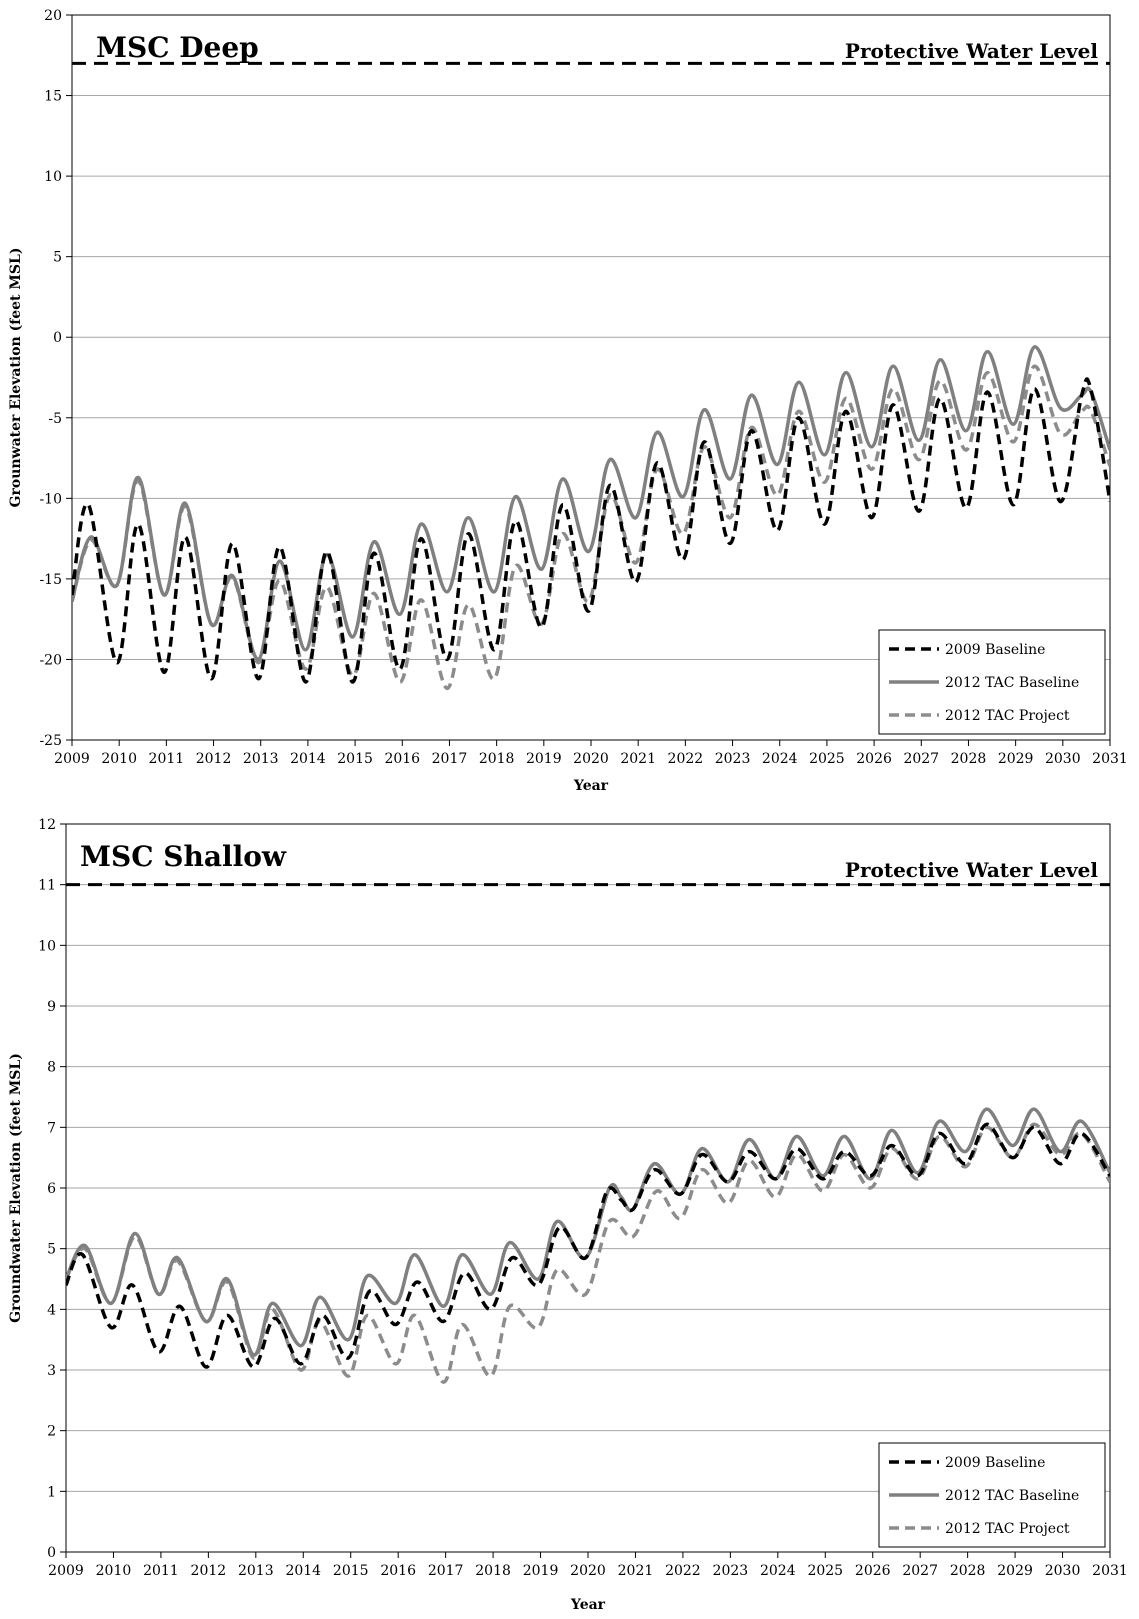  What do you see at coordinates (47, 825) in the screenshot?
I see `y-tick-label: 12` at bounding box center [47, 825].